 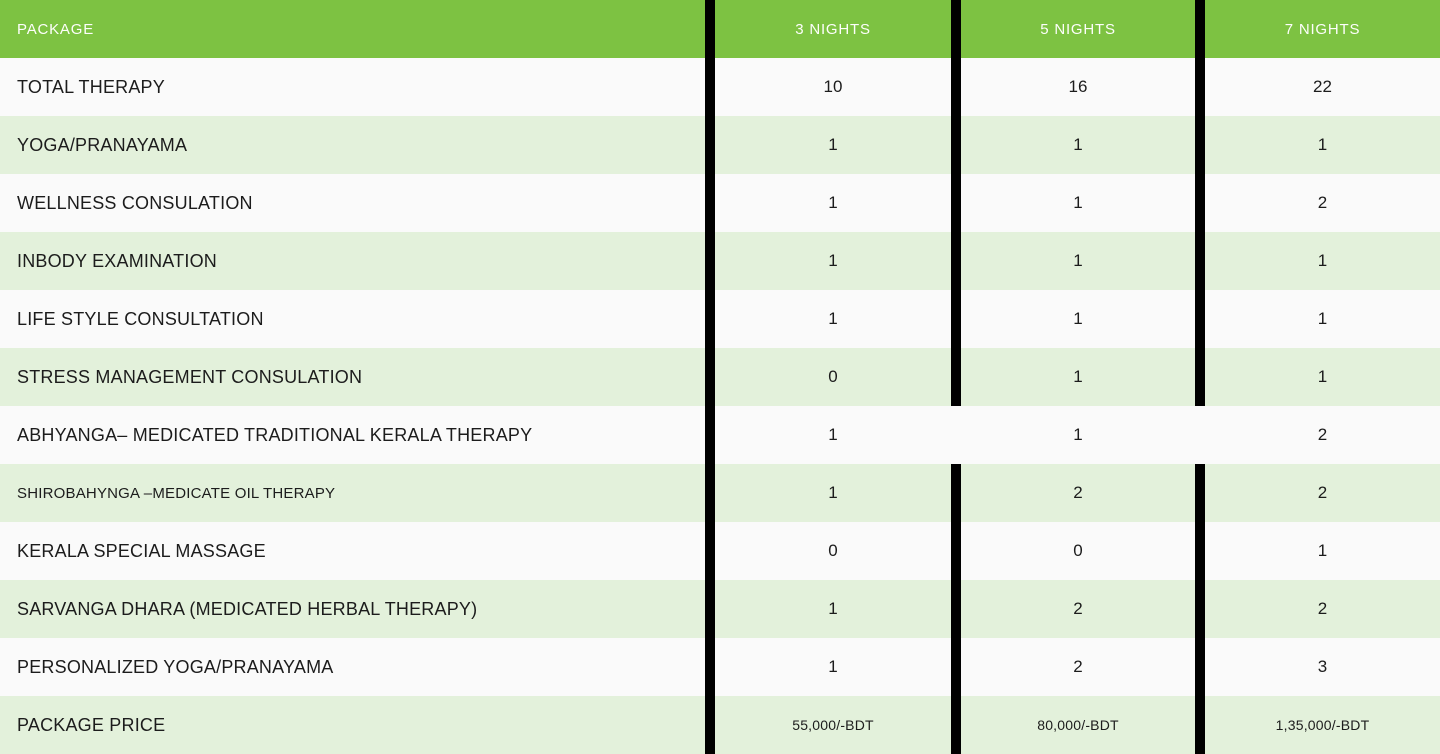 I want to click on price-value: 55,000/-BDT, so click(x=833, y=725).